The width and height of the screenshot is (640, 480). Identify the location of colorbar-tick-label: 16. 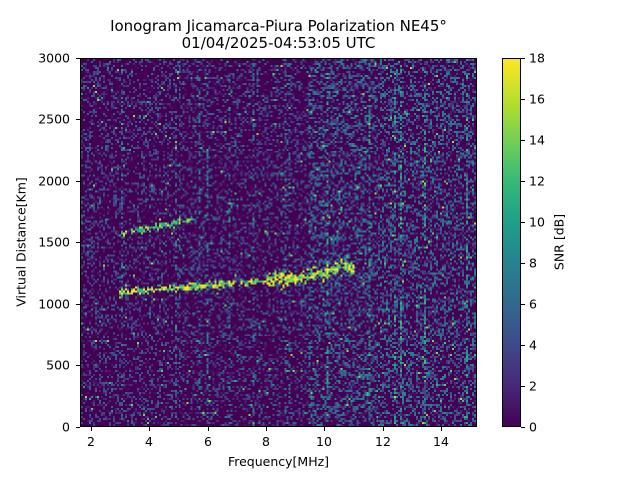
(537, 99).